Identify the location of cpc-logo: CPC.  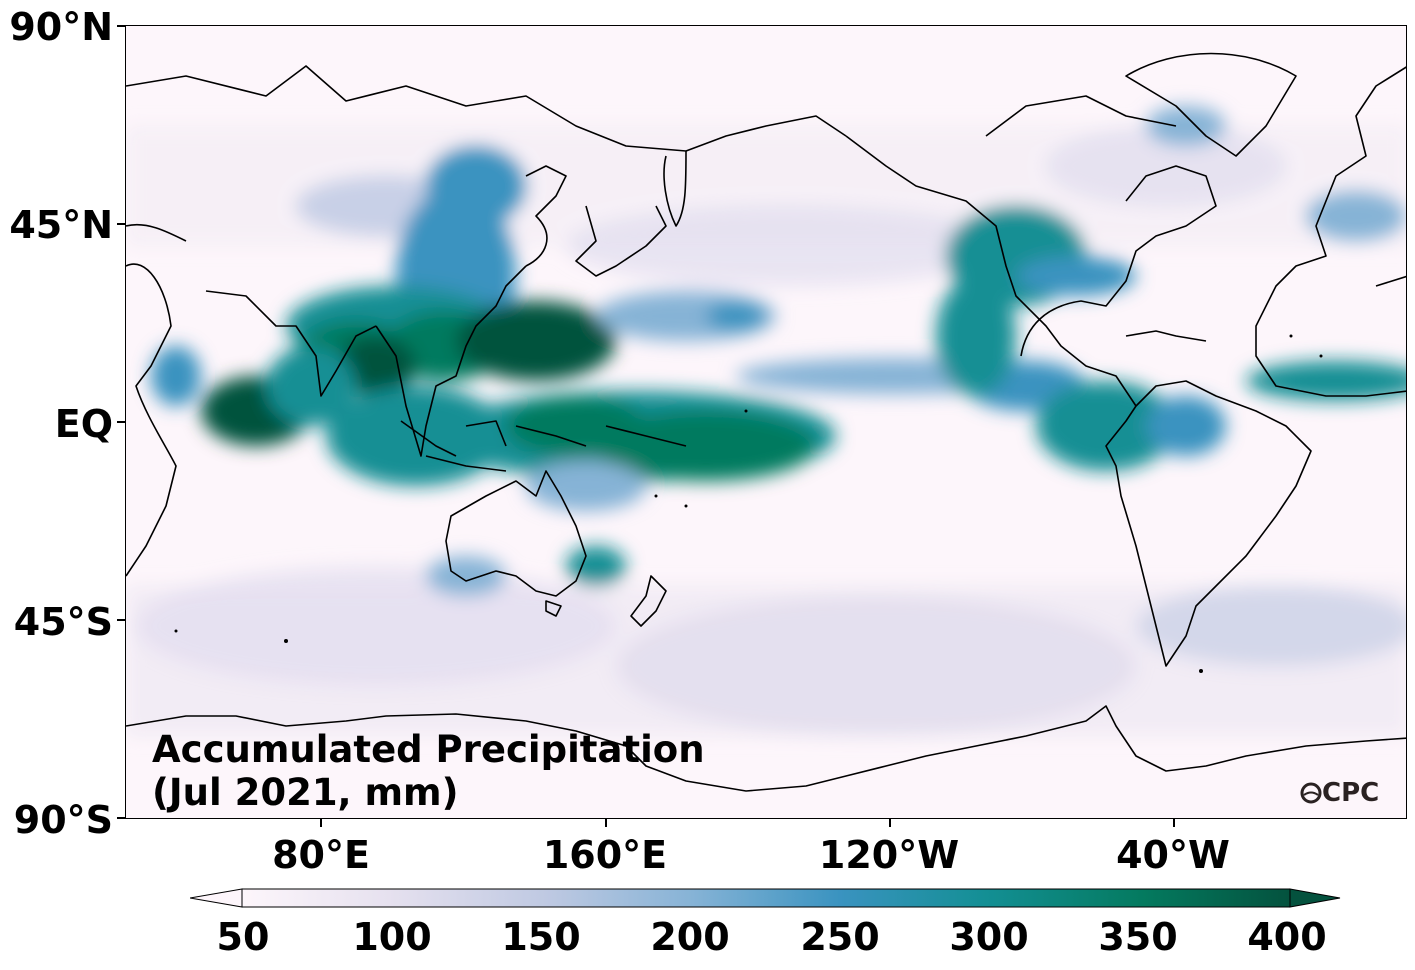
(1339, 793).